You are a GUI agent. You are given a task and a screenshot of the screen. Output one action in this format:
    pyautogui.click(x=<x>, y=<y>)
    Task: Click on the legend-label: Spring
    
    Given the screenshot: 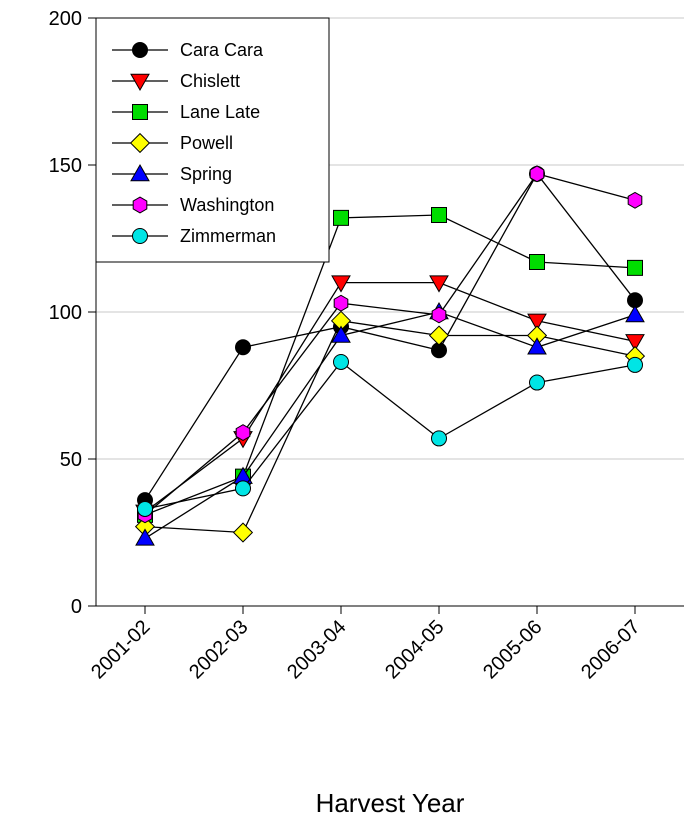 What is the action you would take?
    pyautogui.click(x=206, y=174)
    